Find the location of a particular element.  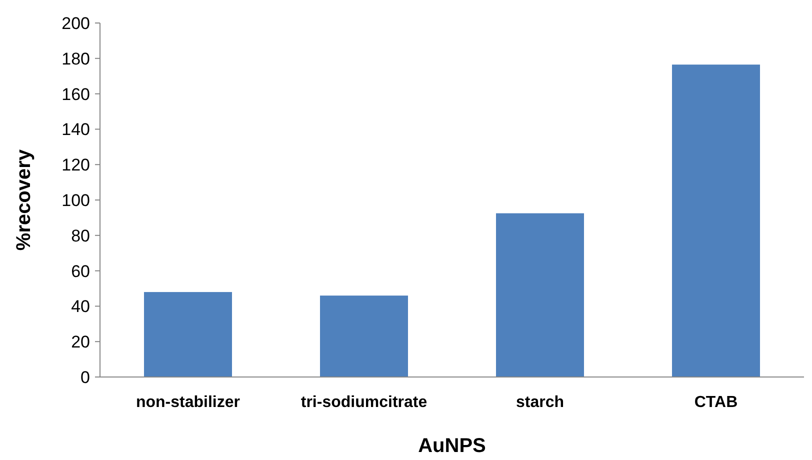

y-tick-label: 200 is located at coordinates (76, 23).